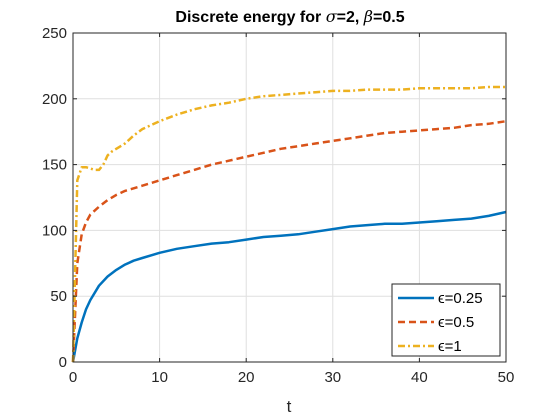 The width and height of the screenshot is (560, 420). I want to click on y-tick-label: 100, so click(54, 230).